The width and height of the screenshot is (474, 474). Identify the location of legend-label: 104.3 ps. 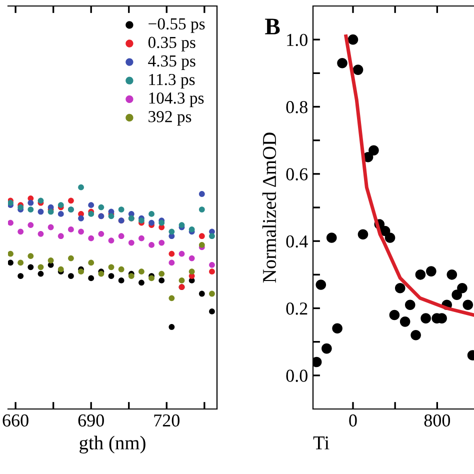
(176, 100).